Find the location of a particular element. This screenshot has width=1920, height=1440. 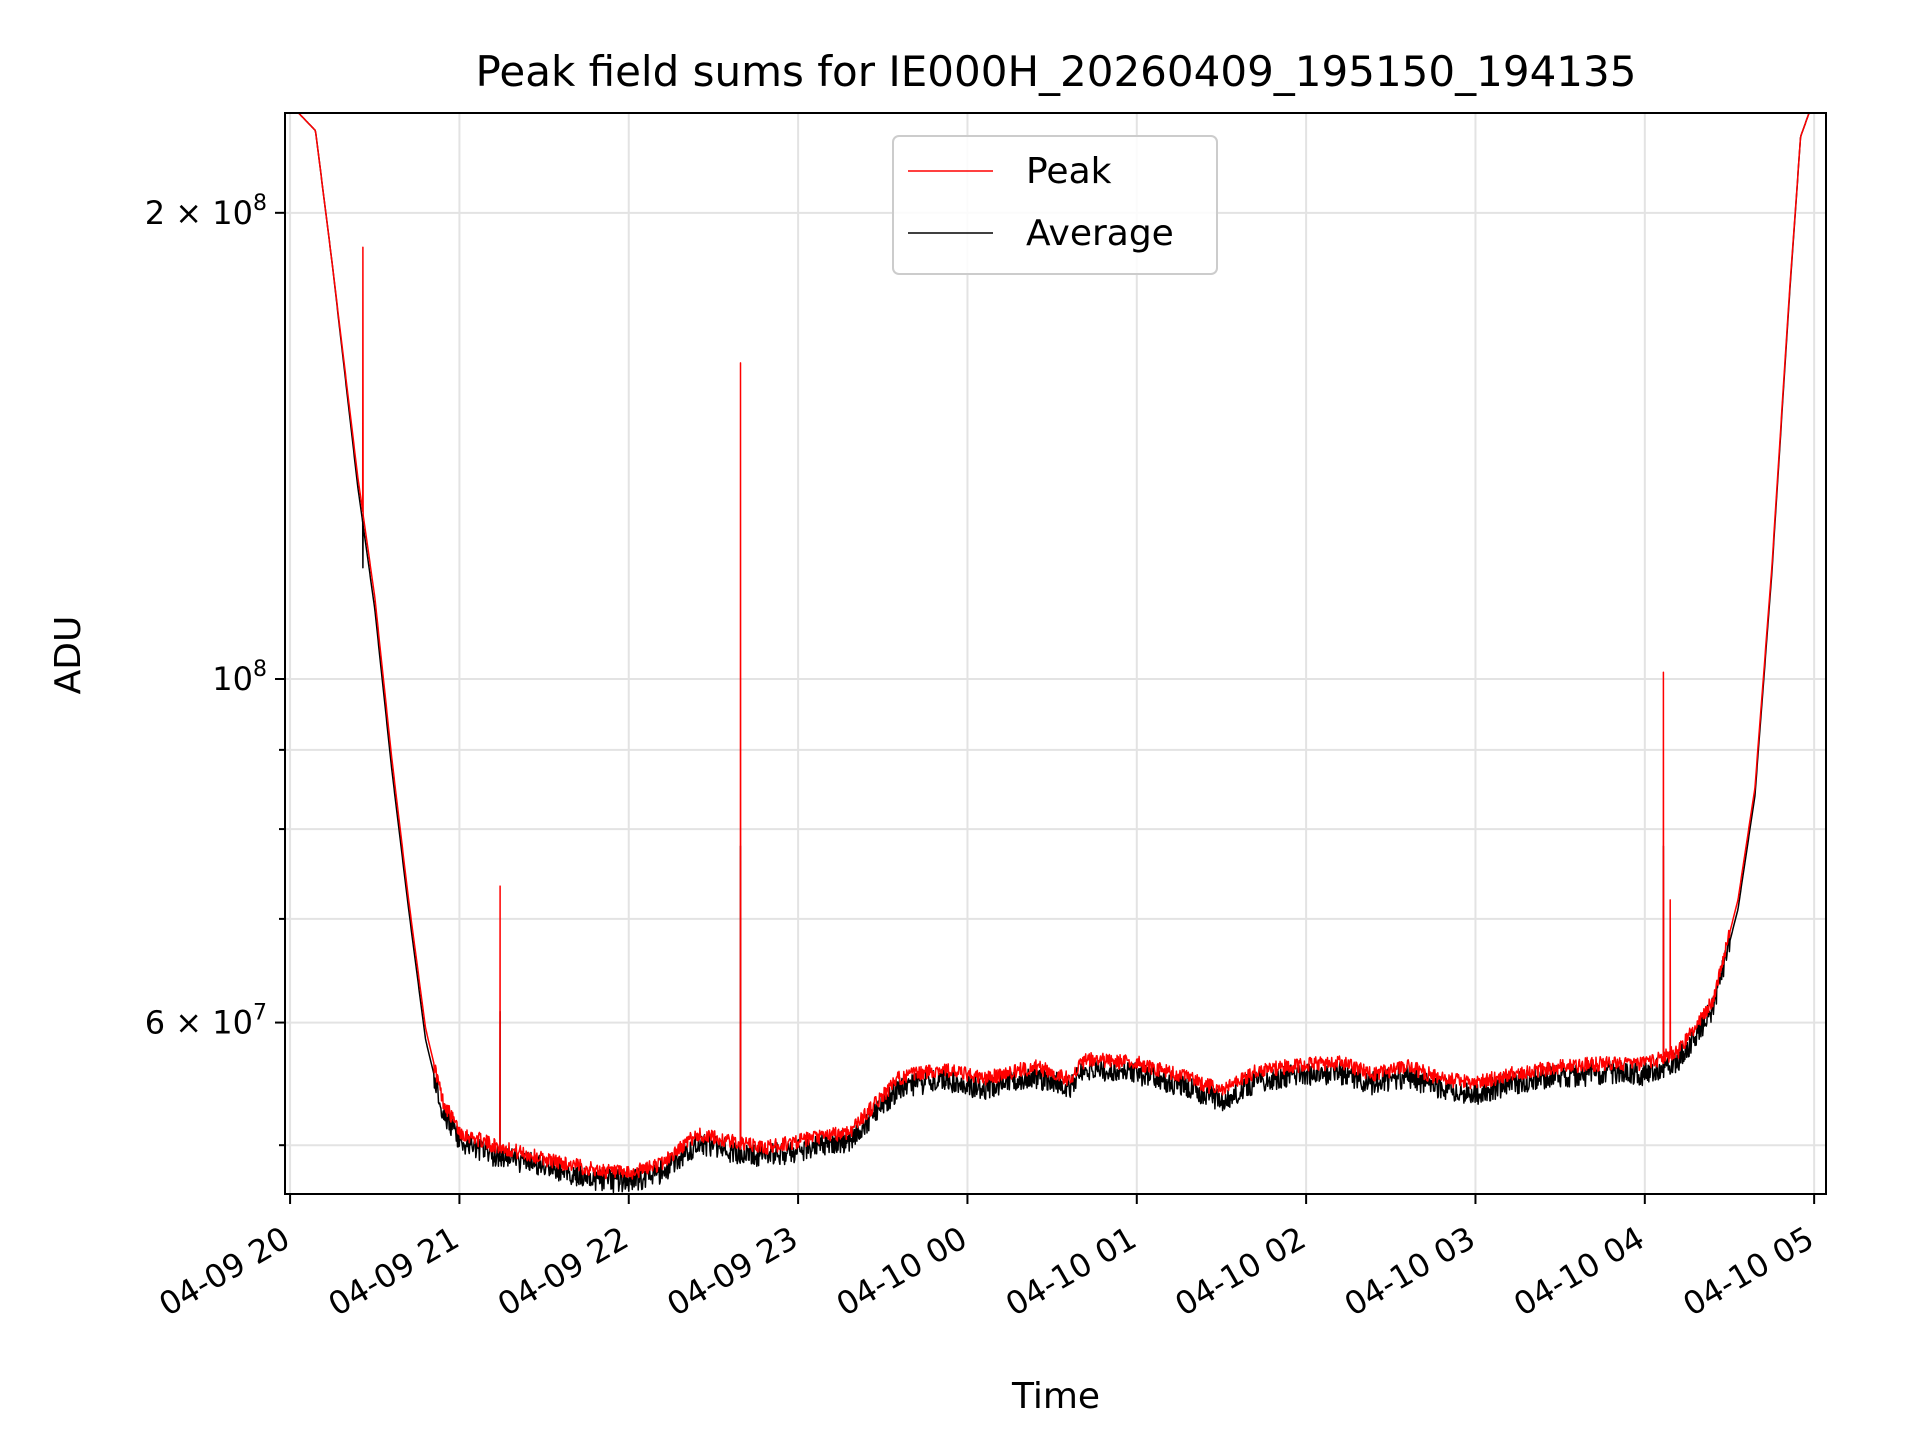

y-tick-label: 6 × 107 is located at coordinates (206, 1021).